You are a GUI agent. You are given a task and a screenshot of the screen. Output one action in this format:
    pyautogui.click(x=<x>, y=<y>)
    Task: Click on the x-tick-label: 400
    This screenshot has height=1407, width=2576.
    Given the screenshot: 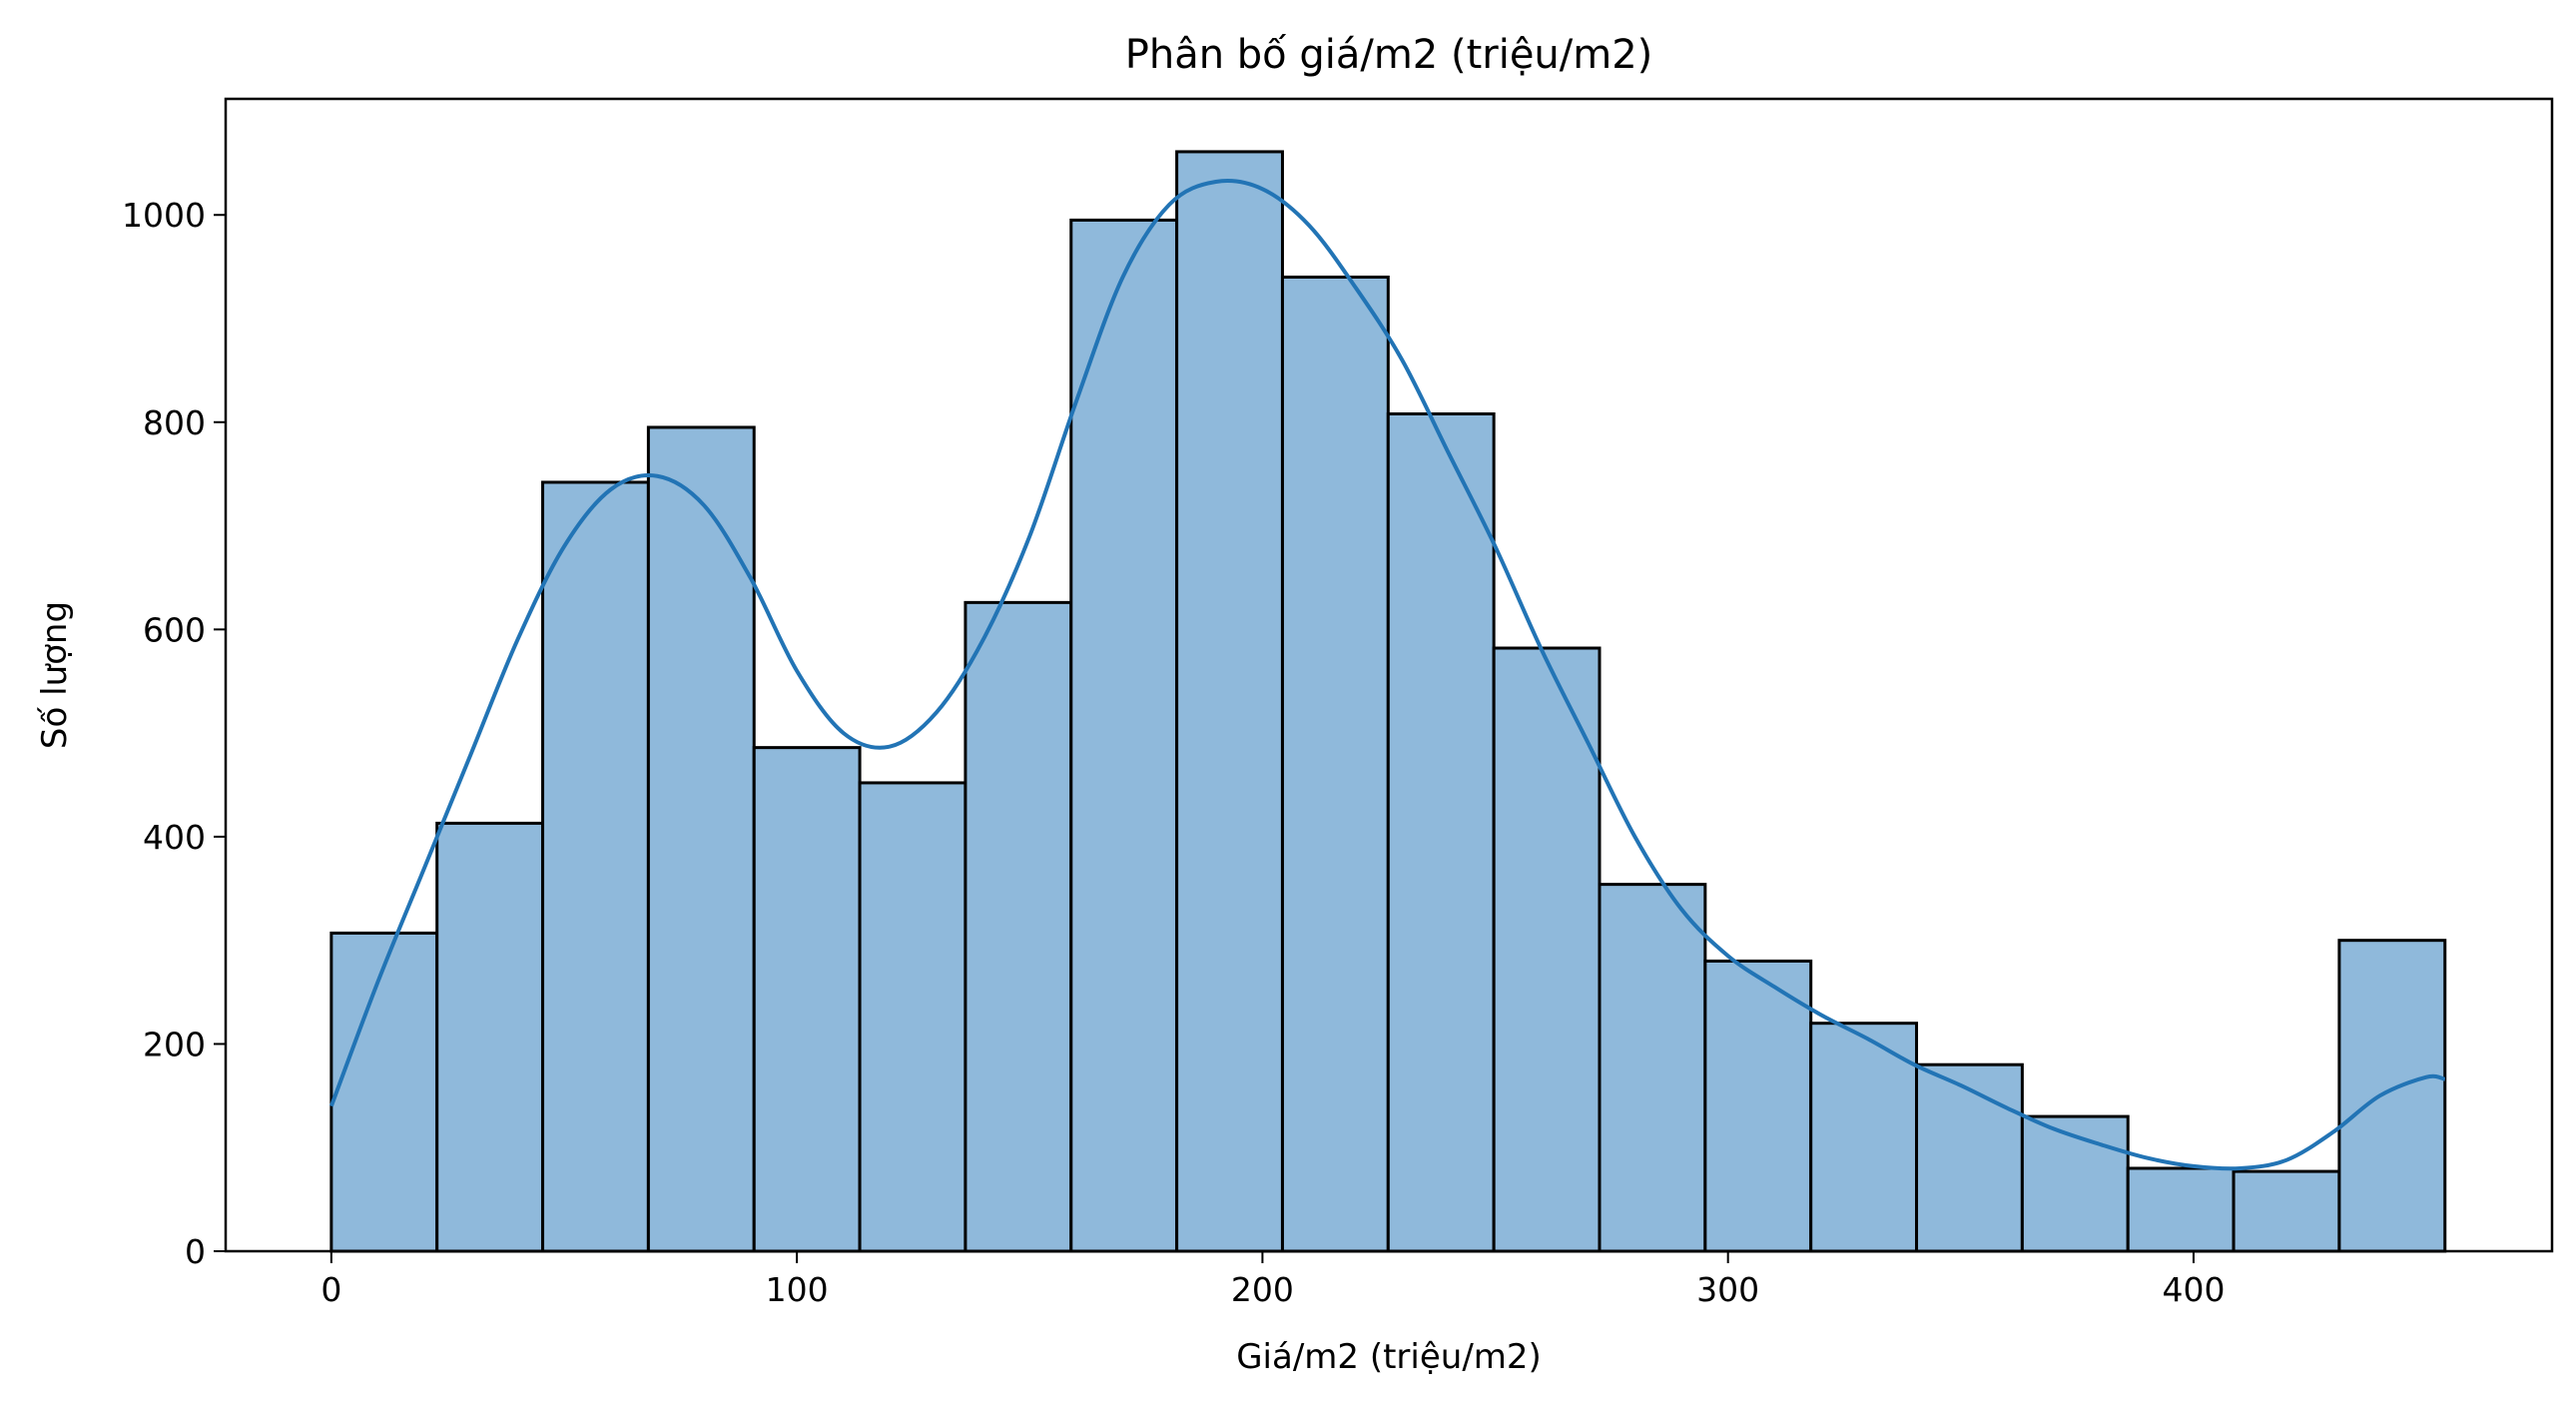 What is the action you would take?
    pyautogui.click(x=2193, y=1289)
    